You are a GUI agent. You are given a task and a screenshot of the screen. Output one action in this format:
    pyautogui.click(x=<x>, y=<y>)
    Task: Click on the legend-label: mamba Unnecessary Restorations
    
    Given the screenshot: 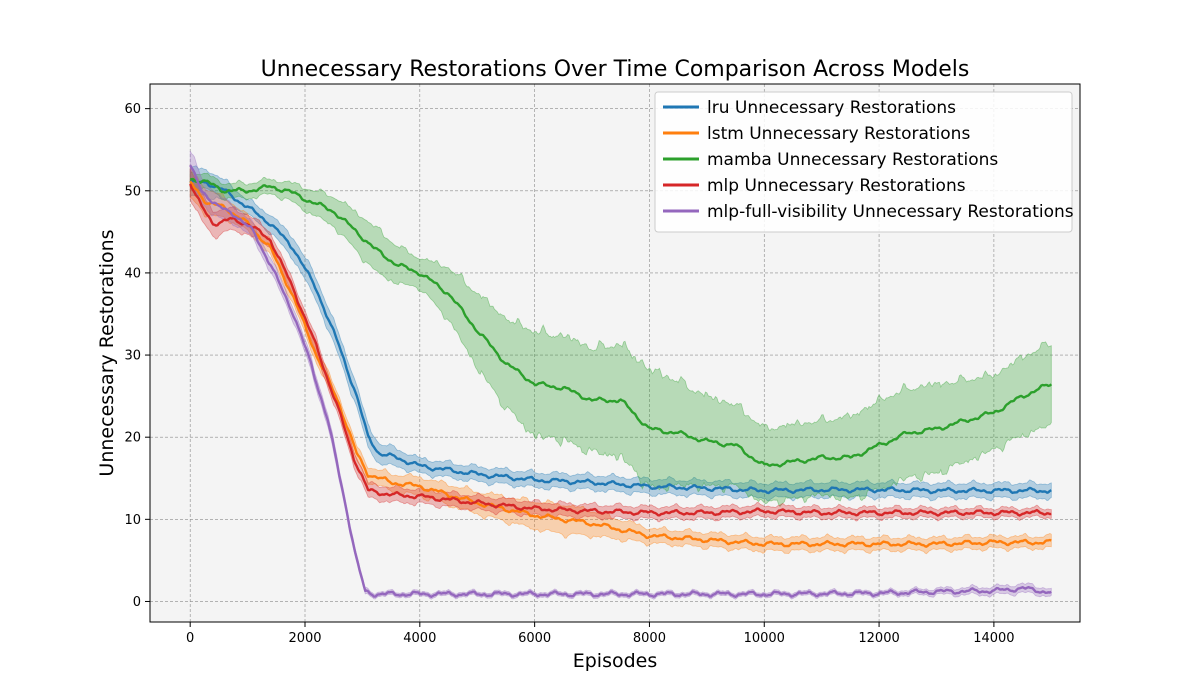 What is the action you would take?
    pyautogui.click(x=852, y=160)
    